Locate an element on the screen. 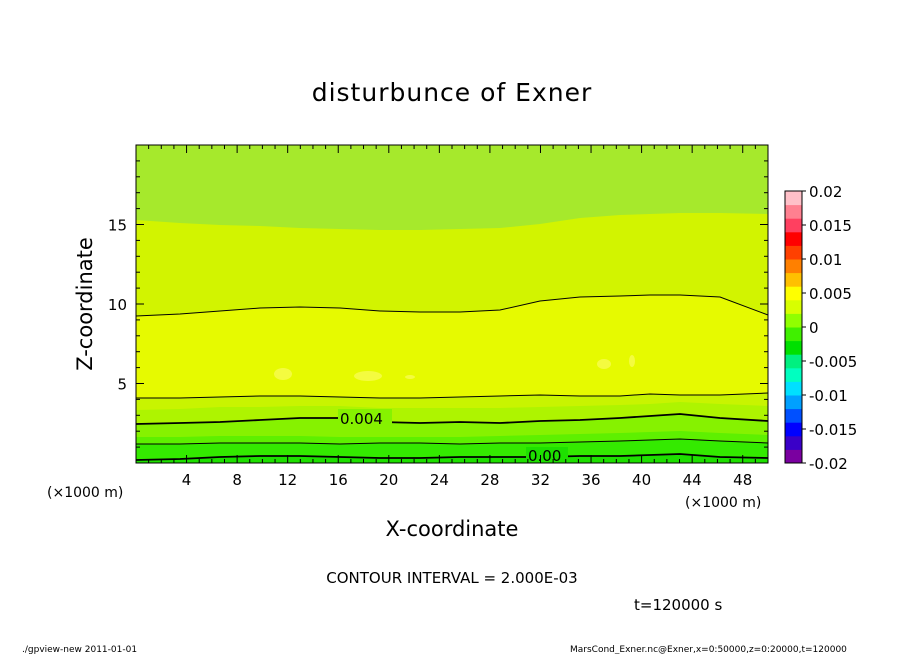  x-tick-labels: 4 8 12 16 20 24 28 32 36 40 44 48 is located at coordinates (467, 480).